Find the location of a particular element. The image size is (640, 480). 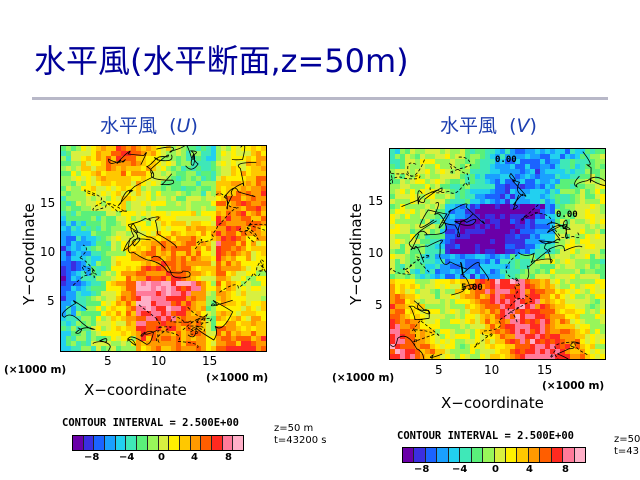

panel-u-y-tick: 15 is located at coordinates (48, 203).